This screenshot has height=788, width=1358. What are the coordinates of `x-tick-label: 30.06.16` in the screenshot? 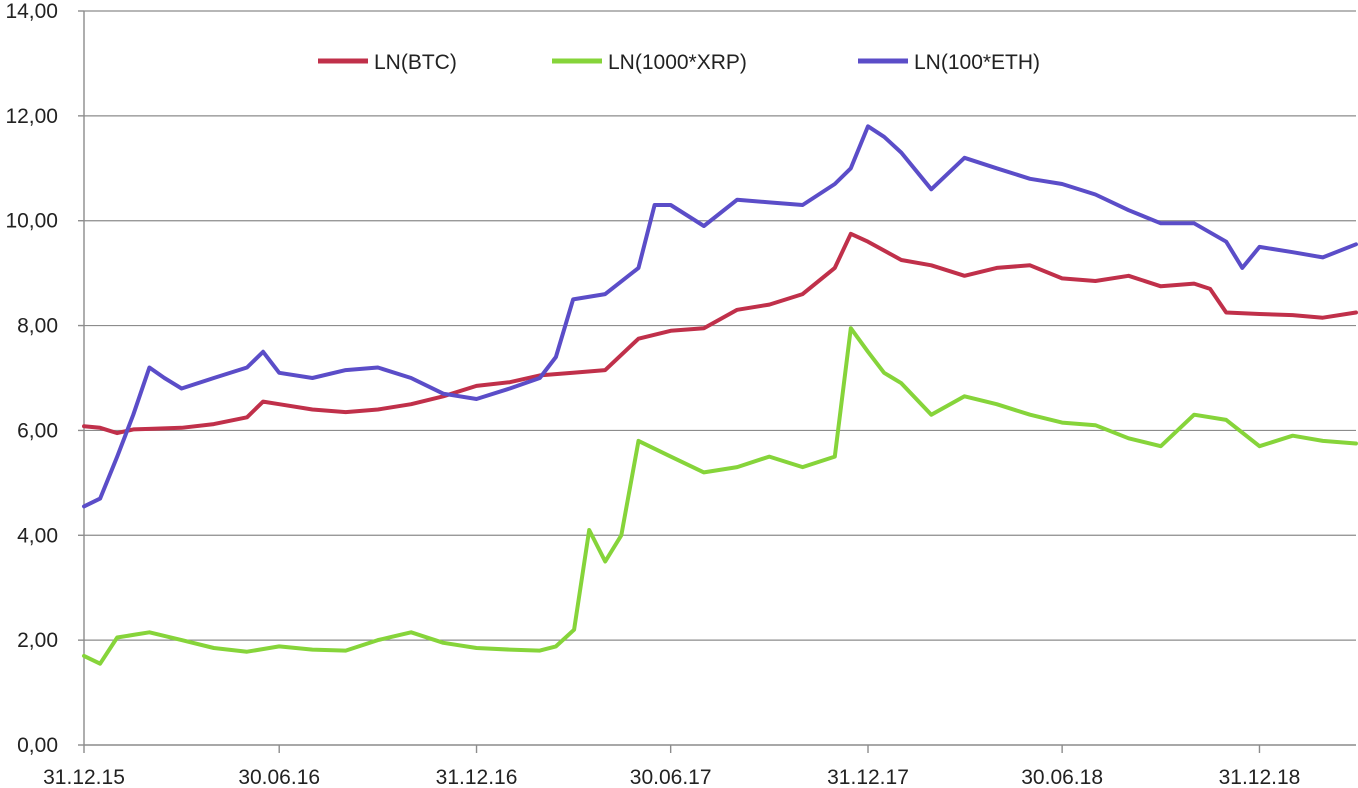 It's located at (279, 777).